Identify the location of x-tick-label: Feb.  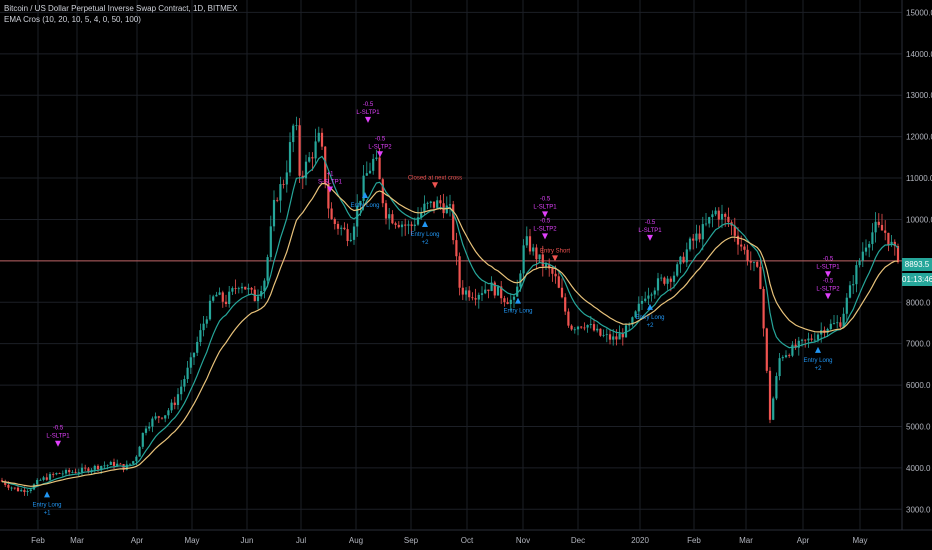
(694, 540).